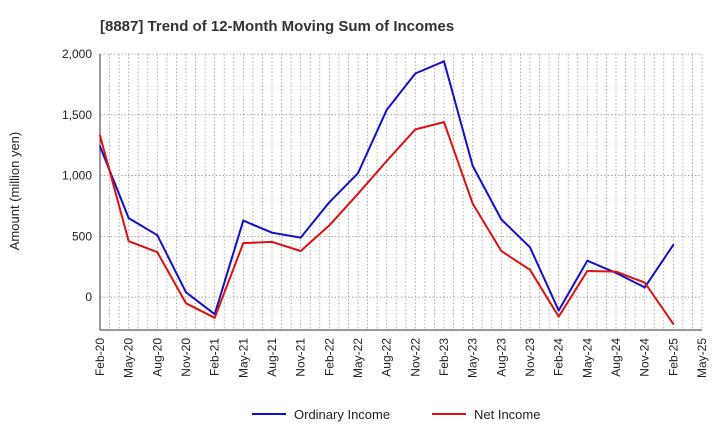 This screenshot has width=720, height=440. I want to click on x-tick-label: Feb-23, so click(444, 357).